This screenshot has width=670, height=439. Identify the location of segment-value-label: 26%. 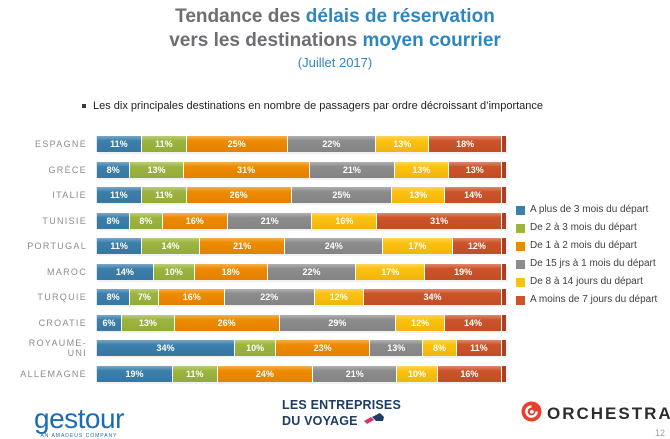
(238, 195).